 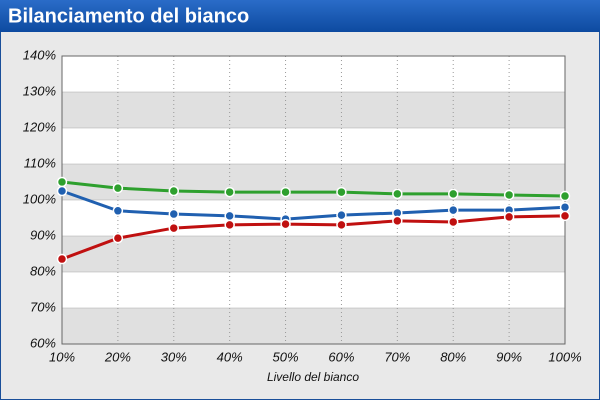 What do you see at coordinates (453, 356) in the screenshot?
I see `x-tick-label: 80%` at bounding box center [453, 356].